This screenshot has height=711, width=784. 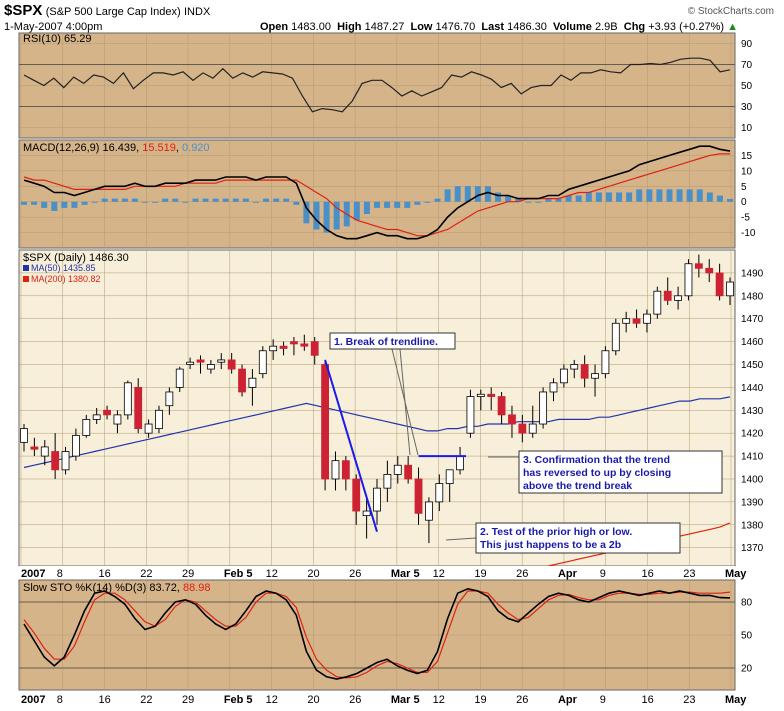 What do you see at coordinates (752, 525) in the screenshot?
I see `price-tick-label: 1380` at bounding box center [752, 525].